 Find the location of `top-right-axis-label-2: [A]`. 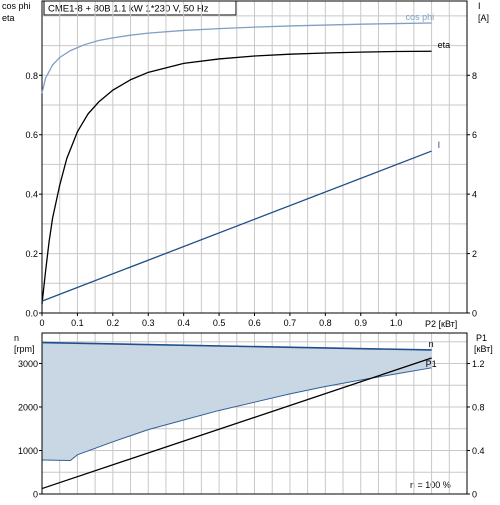

top-right-axis-label-2: [A] is located at coordinates (483, 18).